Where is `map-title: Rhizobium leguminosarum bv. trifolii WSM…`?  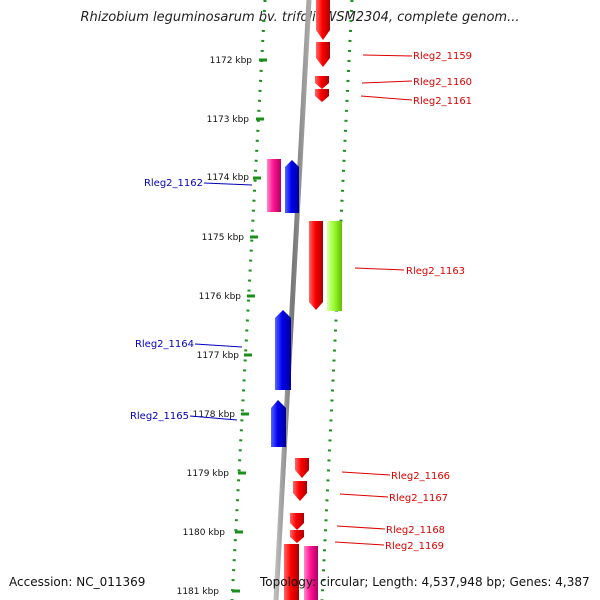
map-title: Rhizobium leguminosarum bv. trifolii WSM… is located at coordinates (300, 17).